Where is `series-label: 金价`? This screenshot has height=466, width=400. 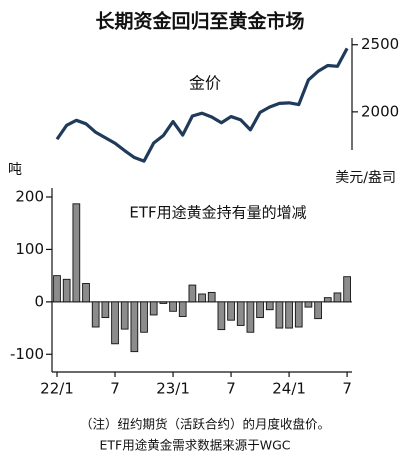 series-label: 金价 is located at coordinates (205, 83).